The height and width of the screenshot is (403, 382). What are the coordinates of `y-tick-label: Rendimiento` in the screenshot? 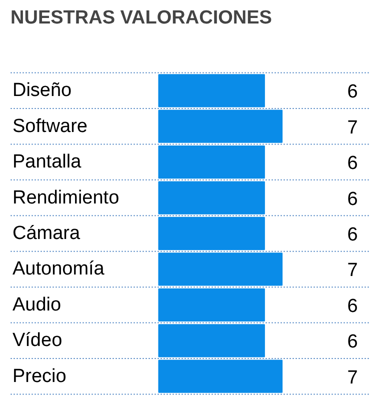 It's located at (66, 197).